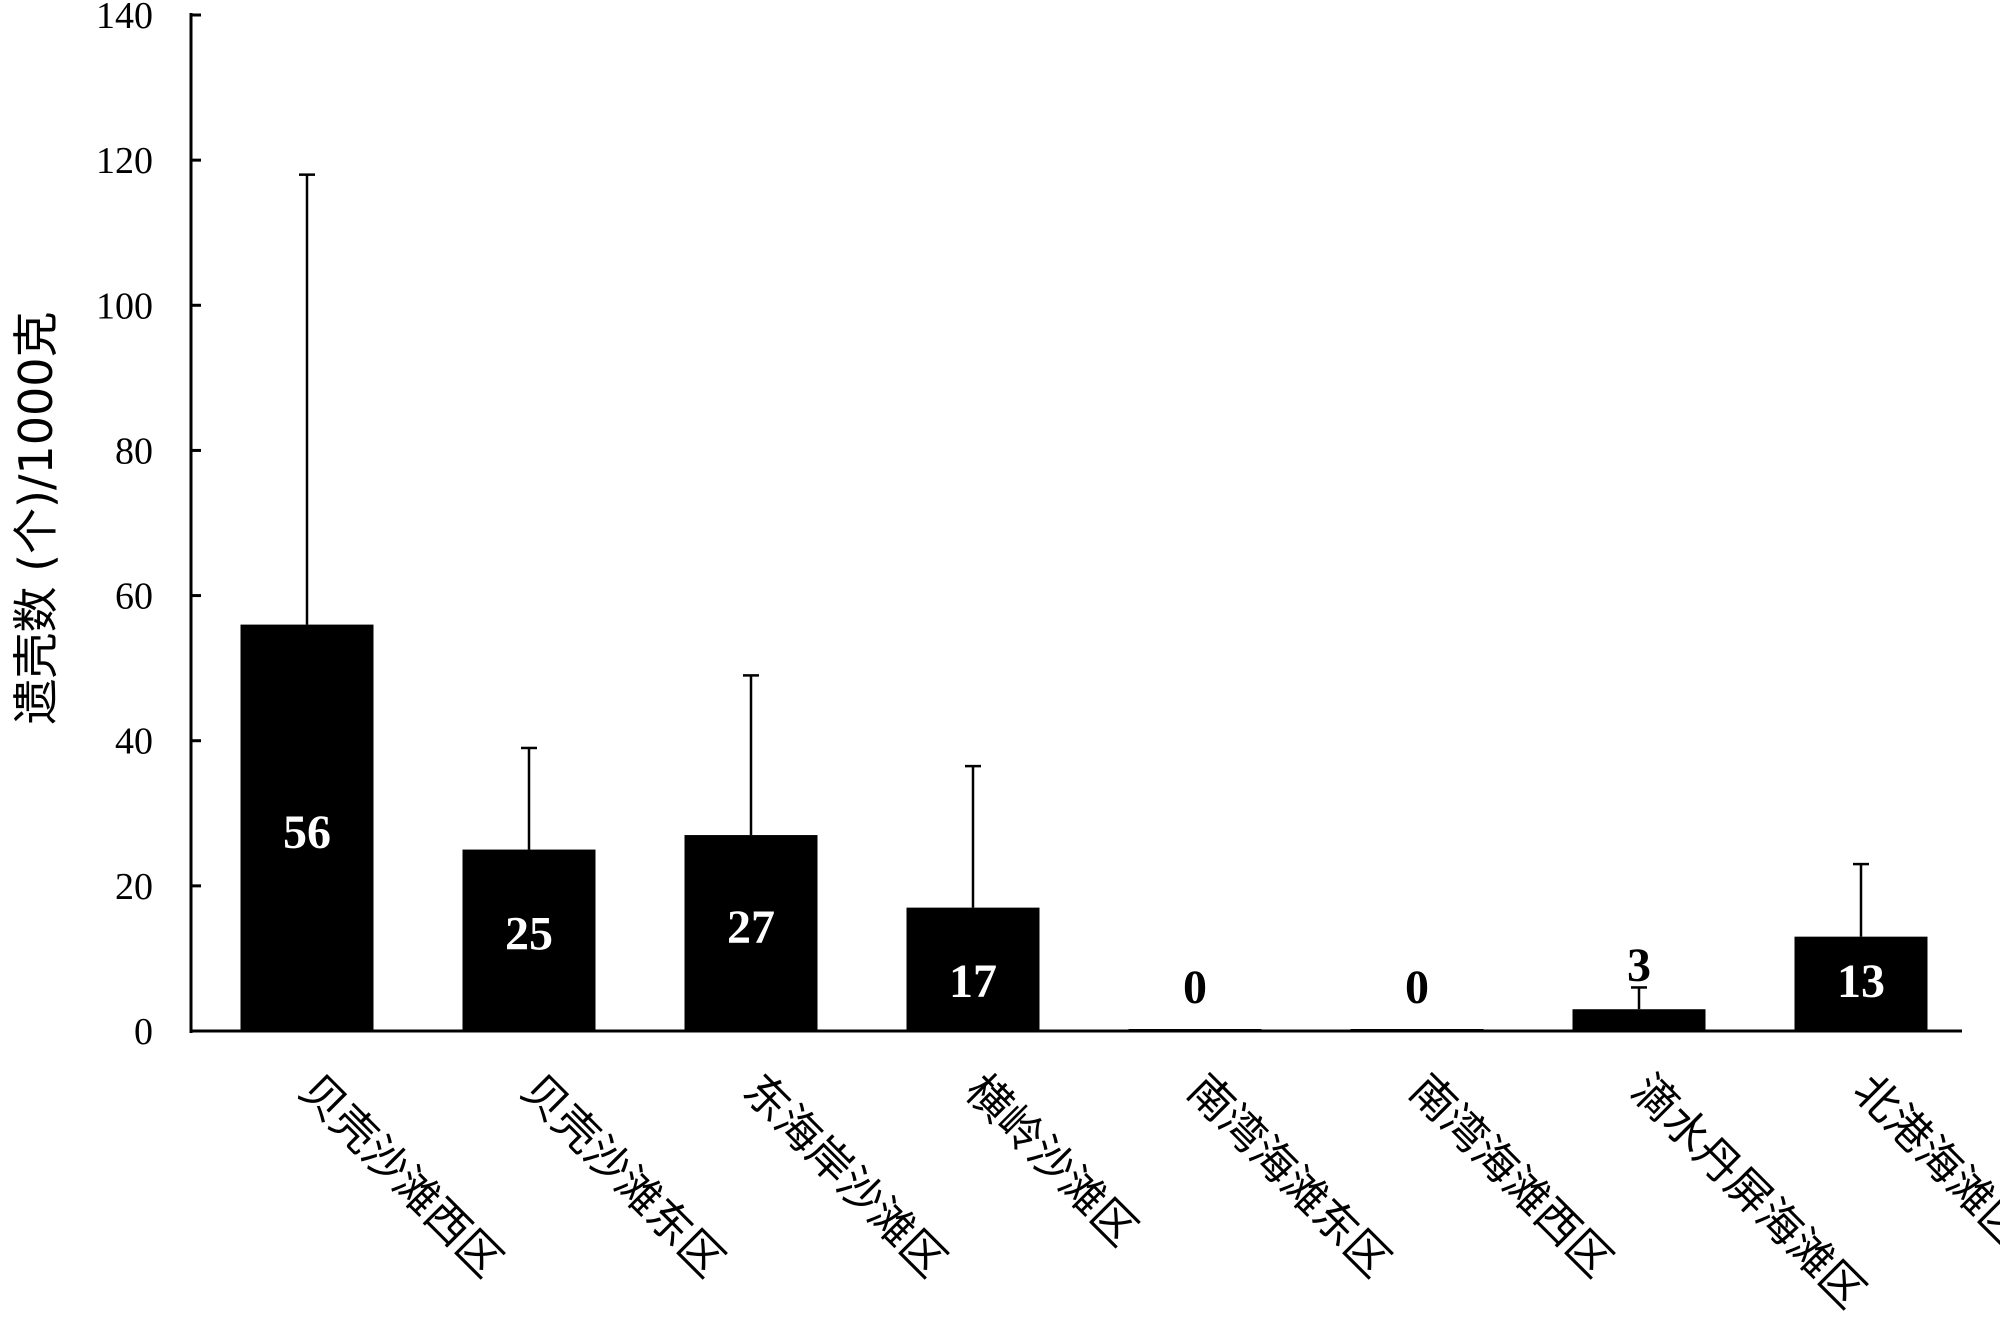 Image resolution: width=2000 pixels, height=1329 pixels. What do you see at coordinates (143, 1032) in the screenshot?
I see `y-tick-label: 0` at bounding box center [143, 1032].